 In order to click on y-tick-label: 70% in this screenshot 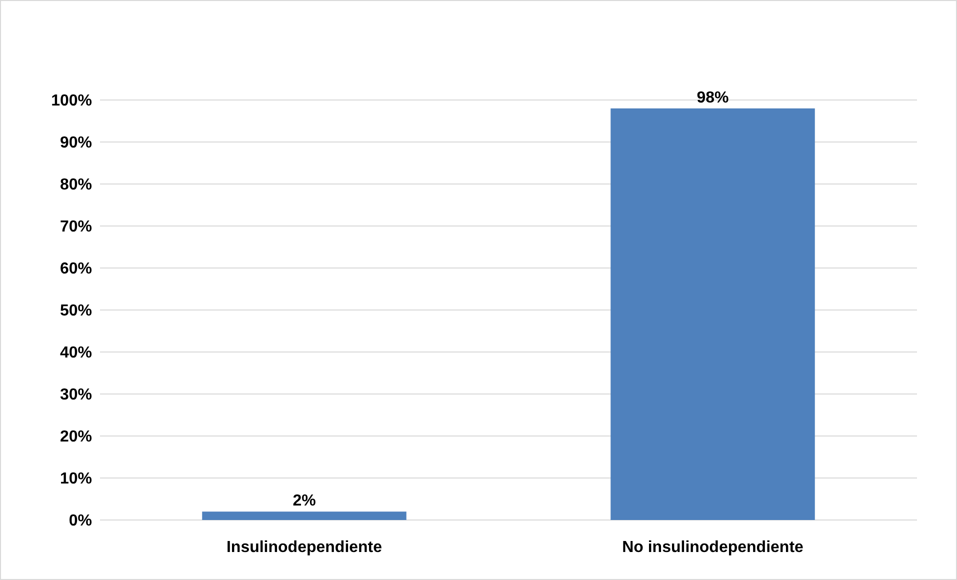, I will do `click(76, 227)`.